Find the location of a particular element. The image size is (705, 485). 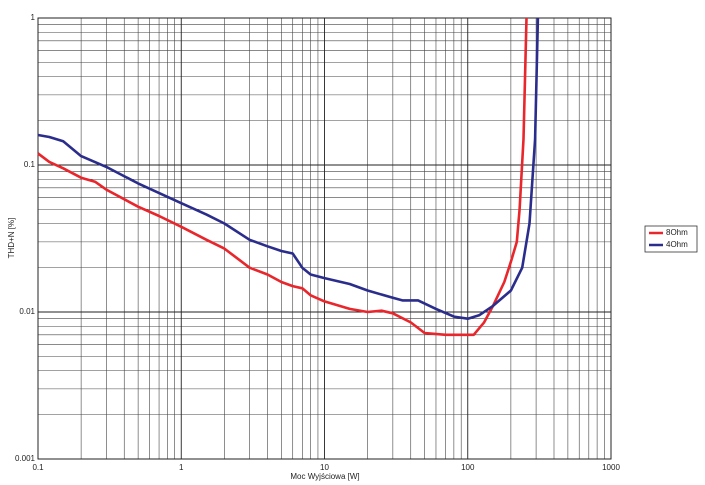

x-axis-label: Moc Wyjściowa [W] is located at coordinates (324, 476).